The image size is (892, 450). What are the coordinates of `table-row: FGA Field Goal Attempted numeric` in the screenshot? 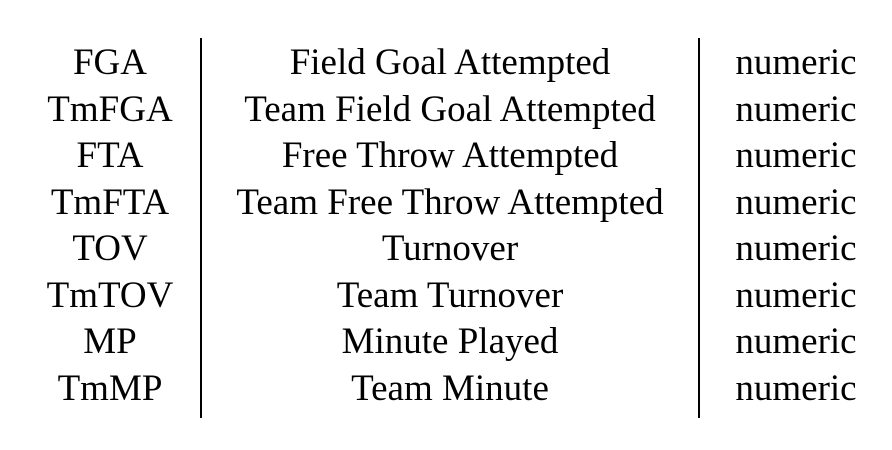 It's located at (446, 62).